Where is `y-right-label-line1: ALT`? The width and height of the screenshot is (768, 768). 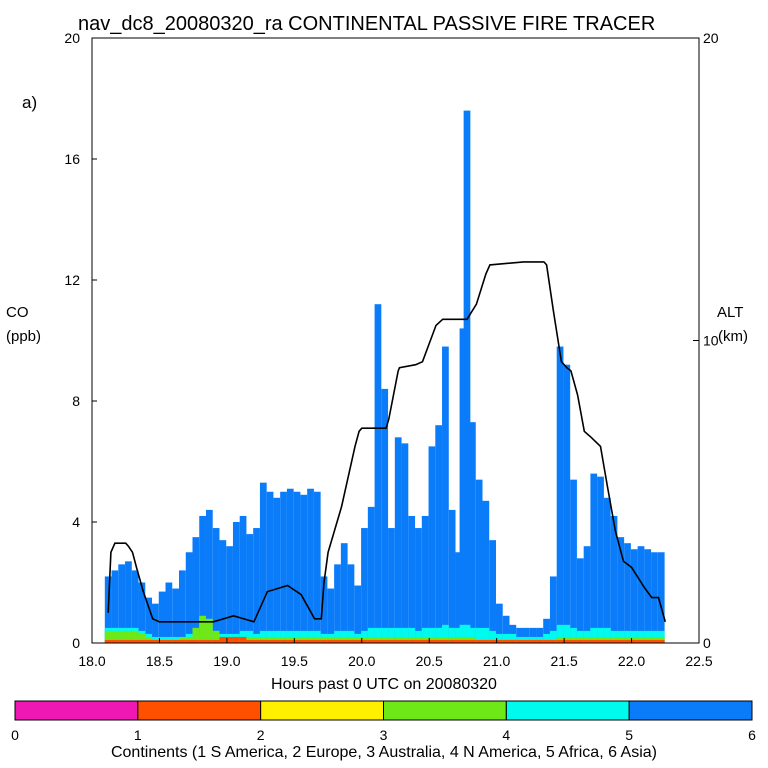 y-right-label-line1: ALT is located at coordinates (730, 312).